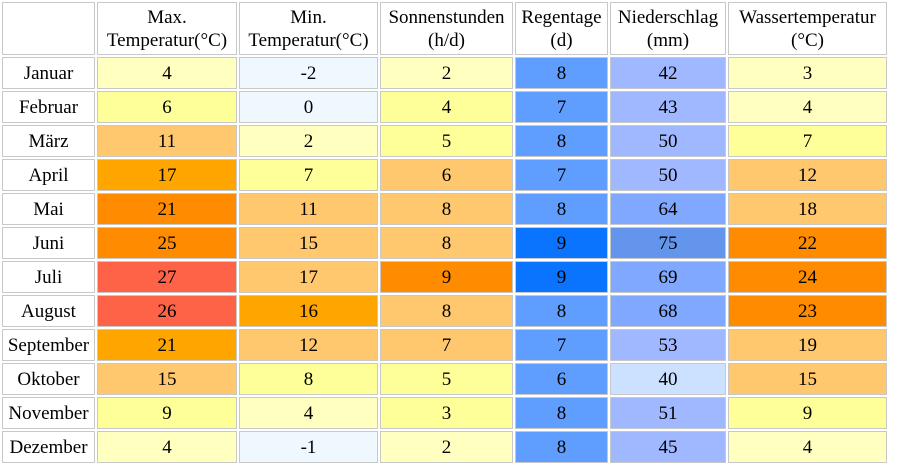 Image resolution: width=899 pixels, height=465 pixels. I want to click on value-cell: -1, so click(308, 447).